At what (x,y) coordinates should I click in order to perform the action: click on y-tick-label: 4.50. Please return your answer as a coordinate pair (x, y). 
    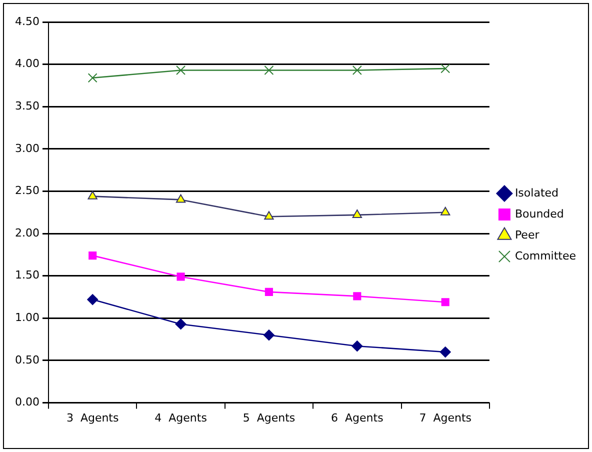
    Looking at the image, I should click on (27, 21).